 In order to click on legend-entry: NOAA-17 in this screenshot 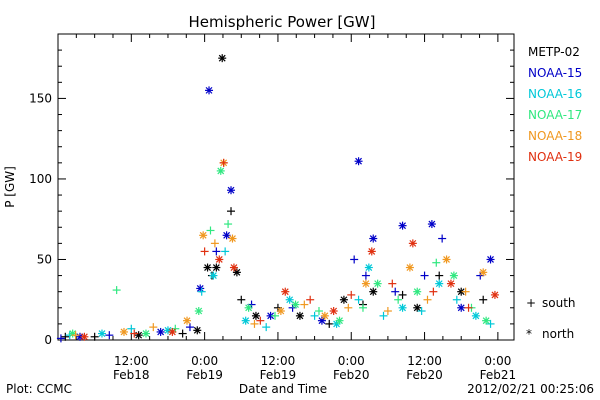, I will do `click(555, 115)`.